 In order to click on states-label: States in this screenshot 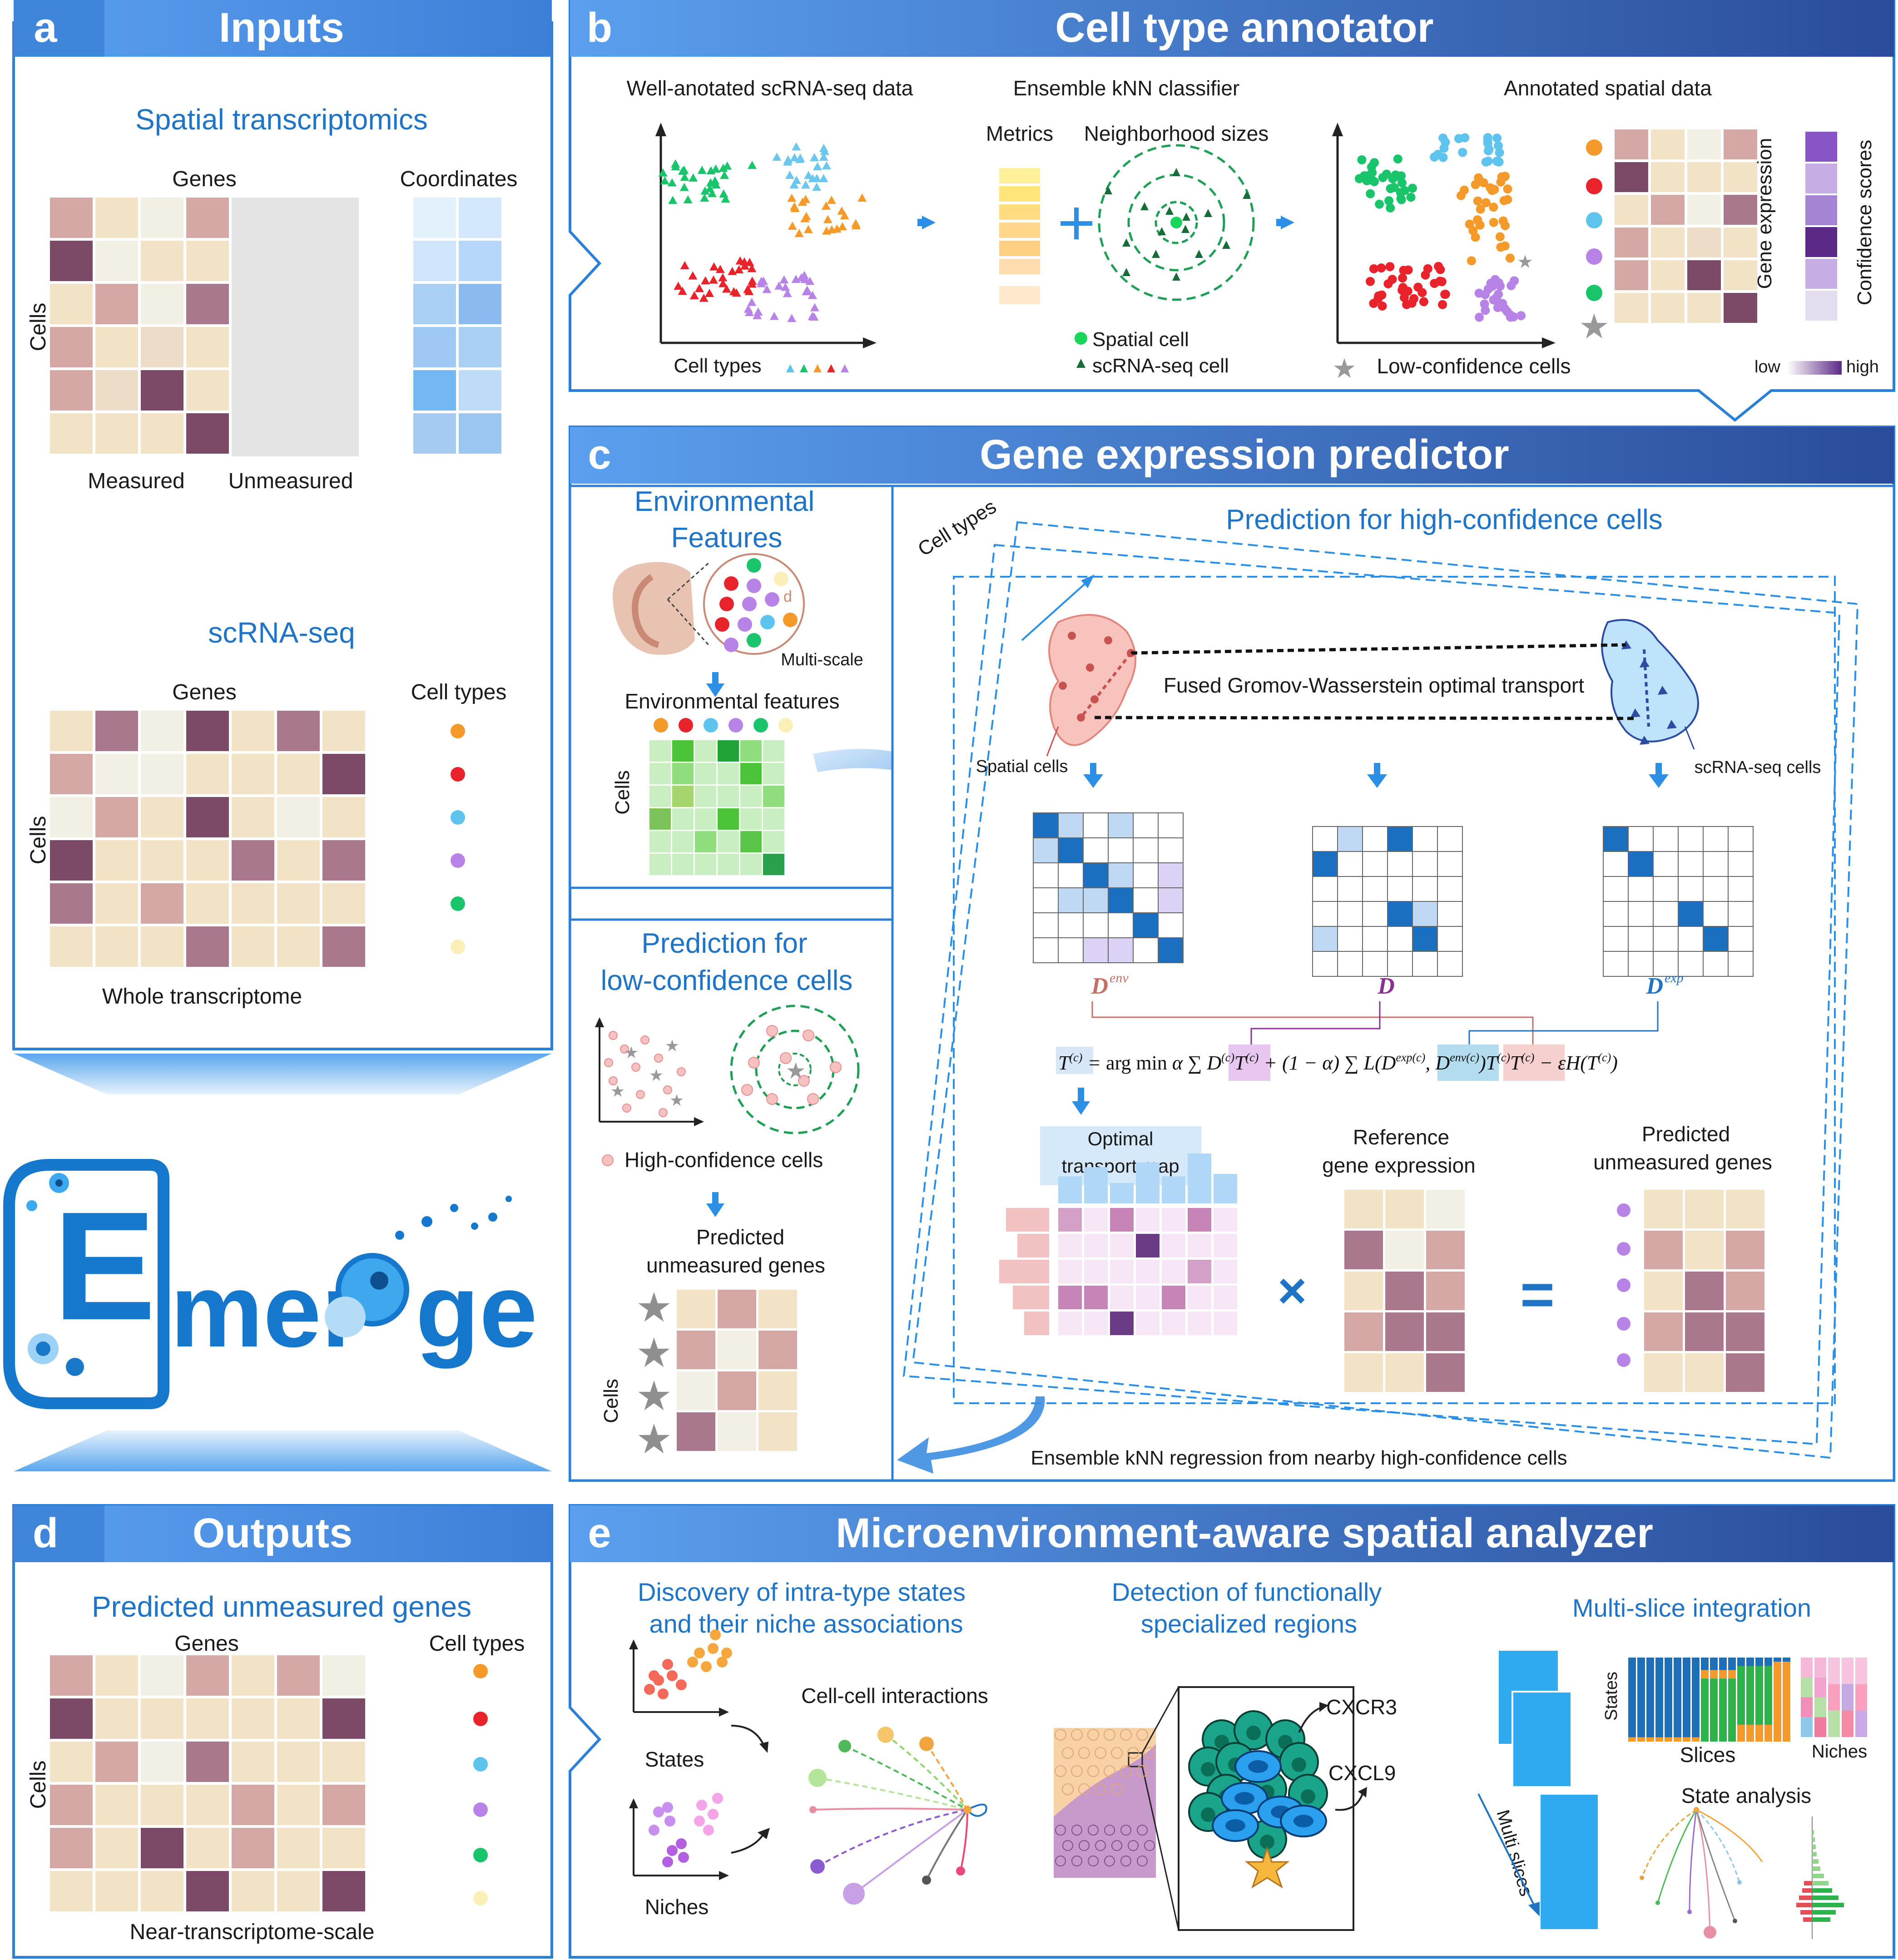, I will do `click(674, 1759)`.